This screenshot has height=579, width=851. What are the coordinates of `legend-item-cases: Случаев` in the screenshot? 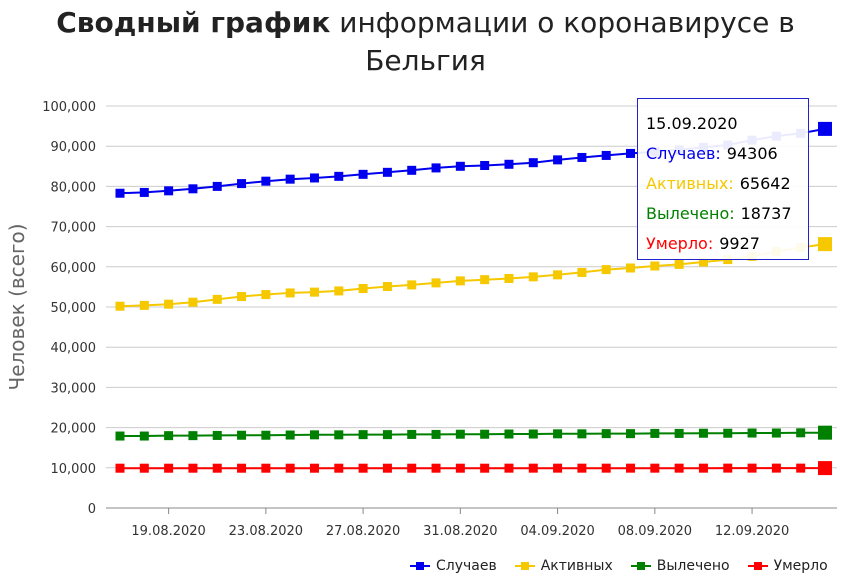 It's located at (453, 566).